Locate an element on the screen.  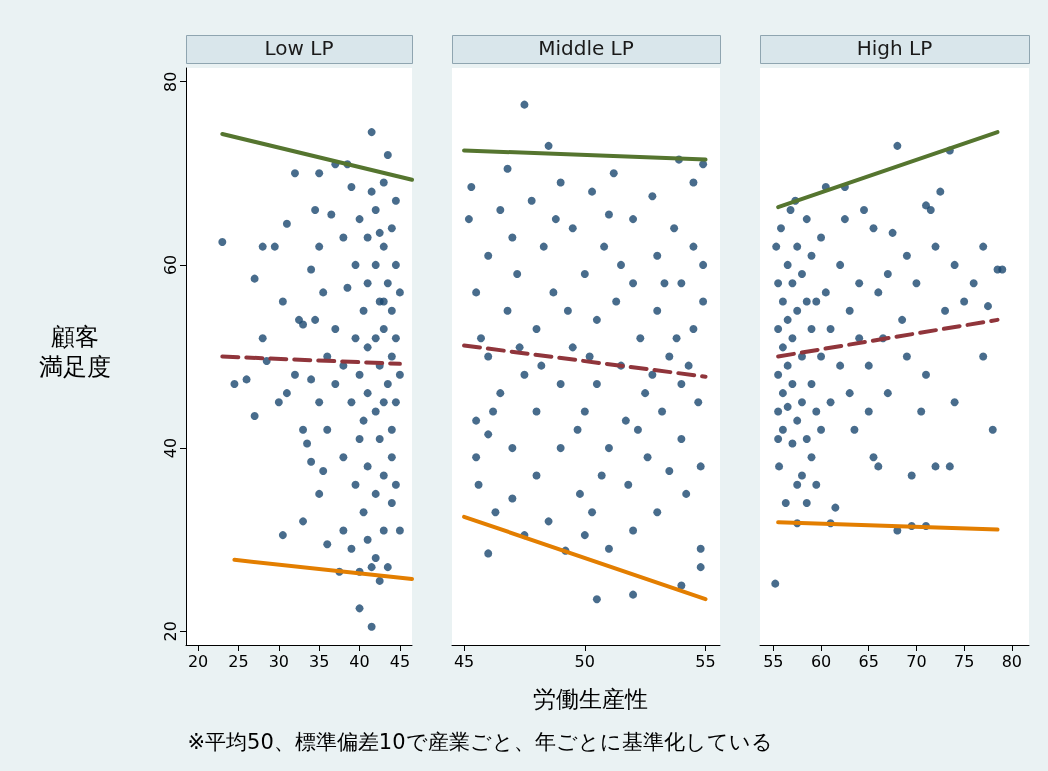
y-tick-label: 80 is located at coordinates (170, 81).